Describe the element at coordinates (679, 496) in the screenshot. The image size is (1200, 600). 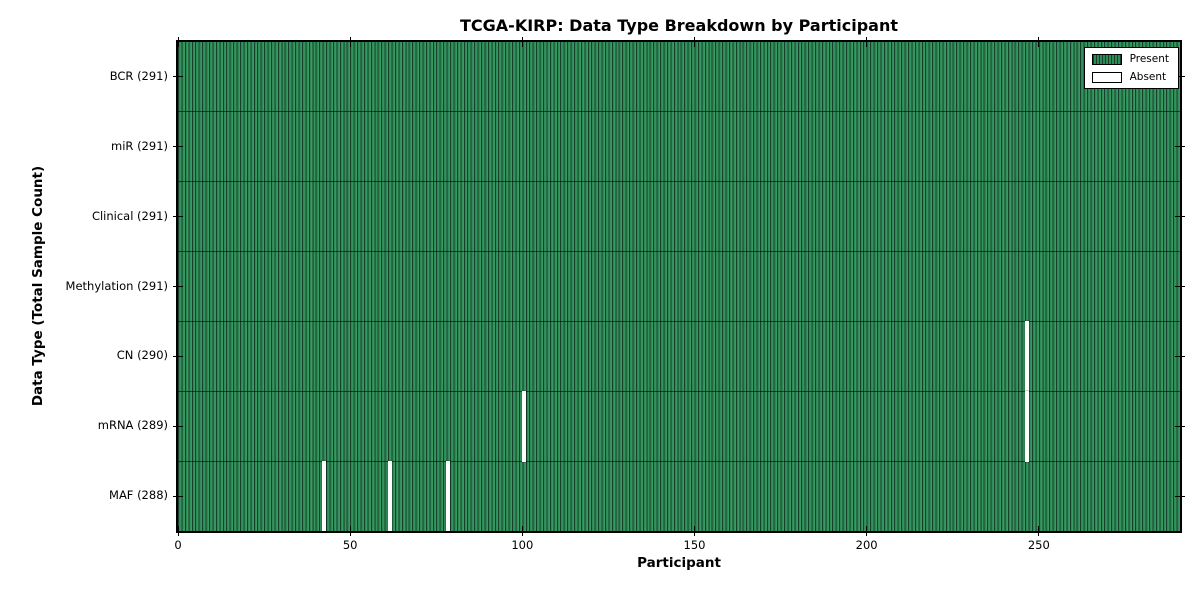
I see `row-maf` at that location.